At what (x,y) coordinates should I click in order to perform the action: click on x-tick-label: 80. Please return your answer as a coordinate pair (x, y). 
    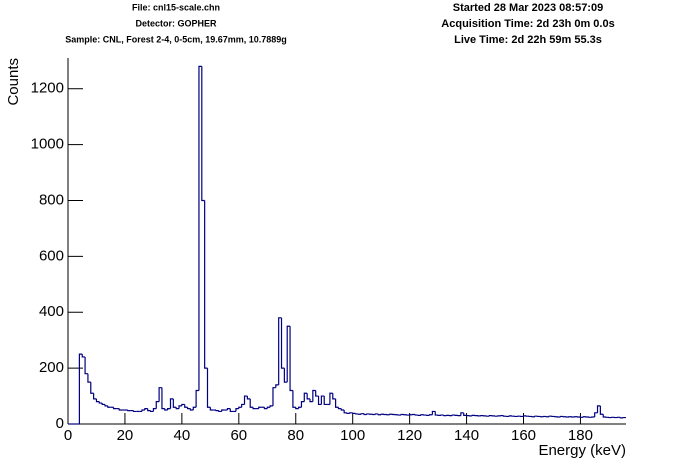
    Looking at the image, I should click on (295, 435).